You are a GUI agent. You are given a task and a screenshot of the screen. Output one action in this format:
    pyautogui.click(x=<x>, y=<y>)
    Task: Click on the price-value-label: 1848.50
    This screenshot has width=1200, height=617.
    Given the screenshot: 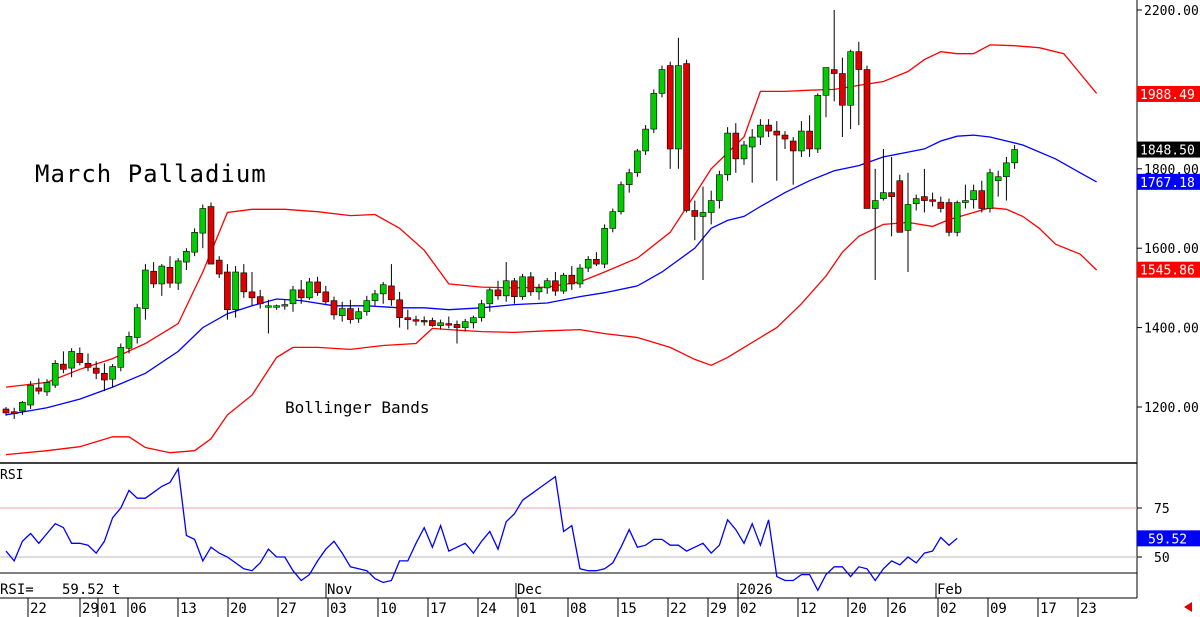 What is the action you would take?
    pyautogui.click(x=1167, y=151)
    